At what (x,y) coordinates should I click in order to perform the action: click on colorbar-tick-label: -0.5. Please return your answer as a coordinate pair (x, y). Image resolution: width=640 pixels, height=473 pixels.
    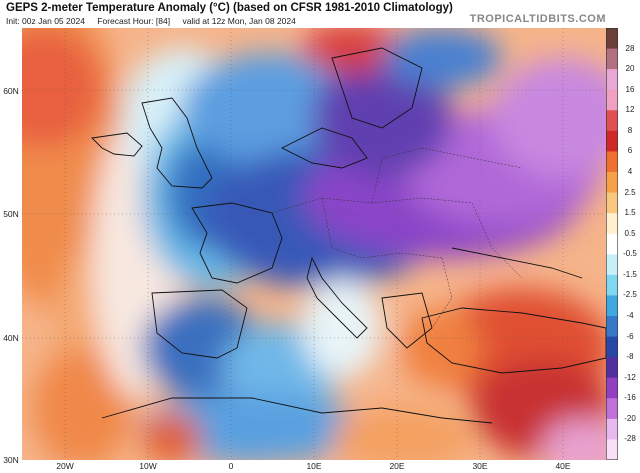
    Looking at the image, I should click on (630, 254).